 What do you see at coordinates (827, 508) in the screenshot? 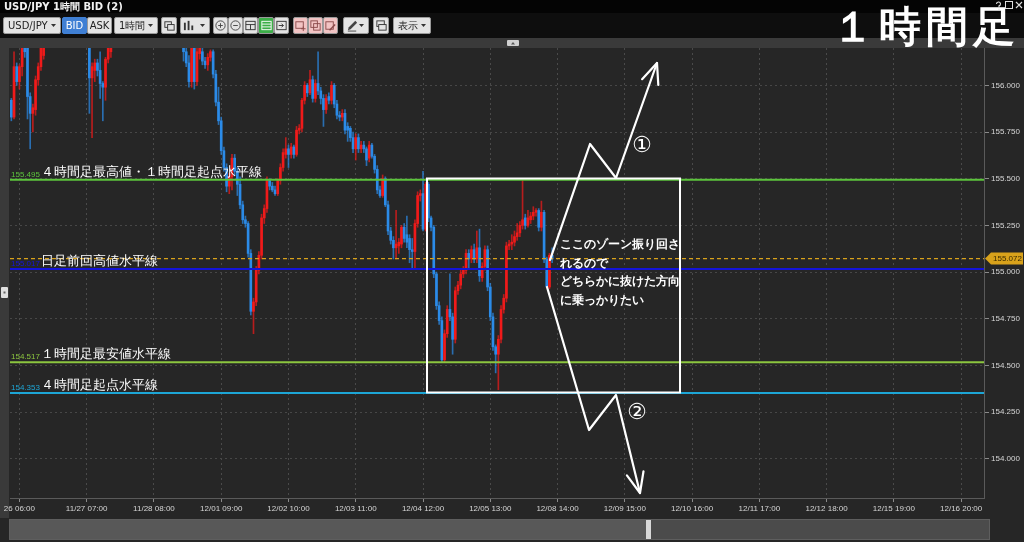
I see `x-tick-label: 12/12 18:00` at bounding box center [827, 508].